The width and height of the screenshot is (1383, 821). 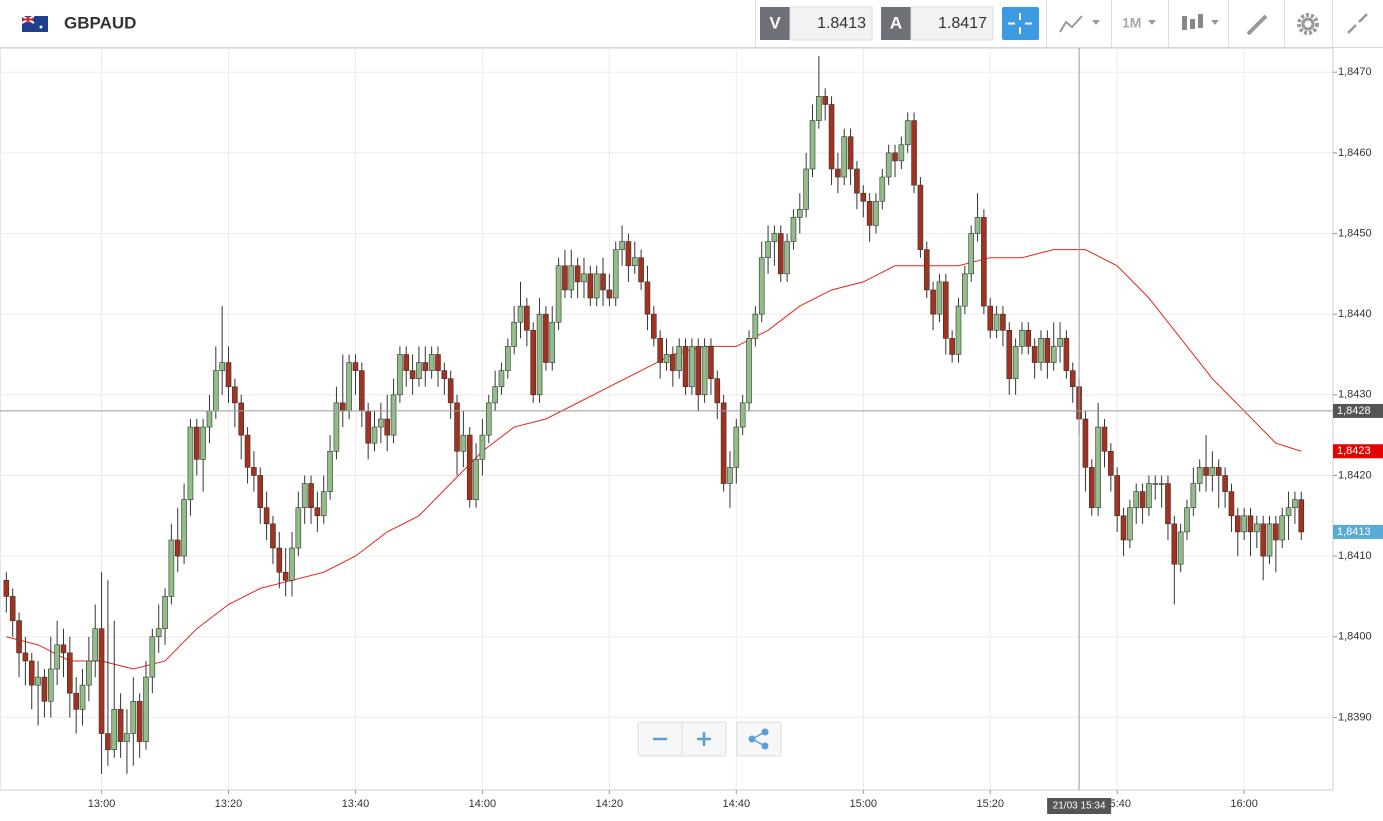 I want to click on sell-button, so click(x=775, y=23).